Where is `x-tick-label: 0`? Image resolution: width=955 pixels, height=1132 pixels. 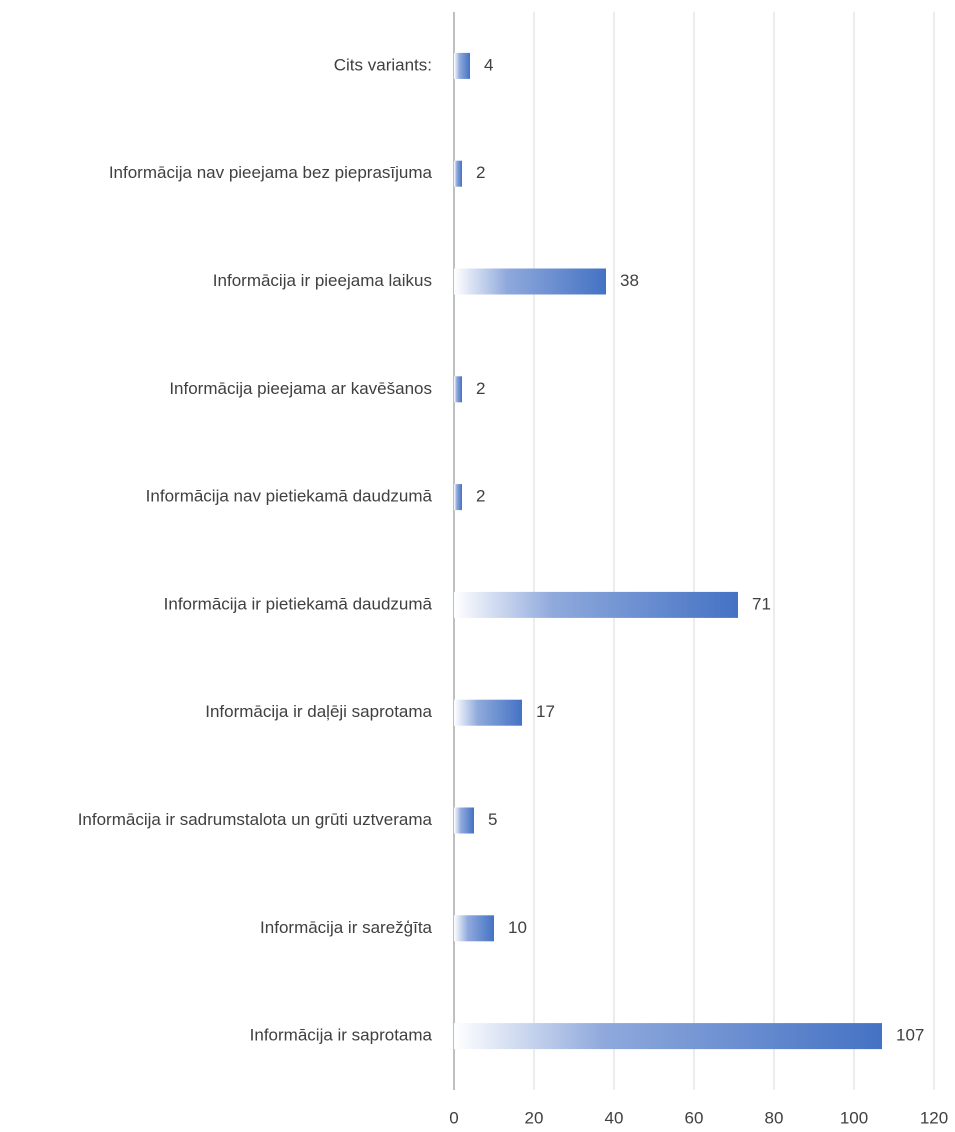
x-tick-label: 0 is located at coordinates (453, 1117).